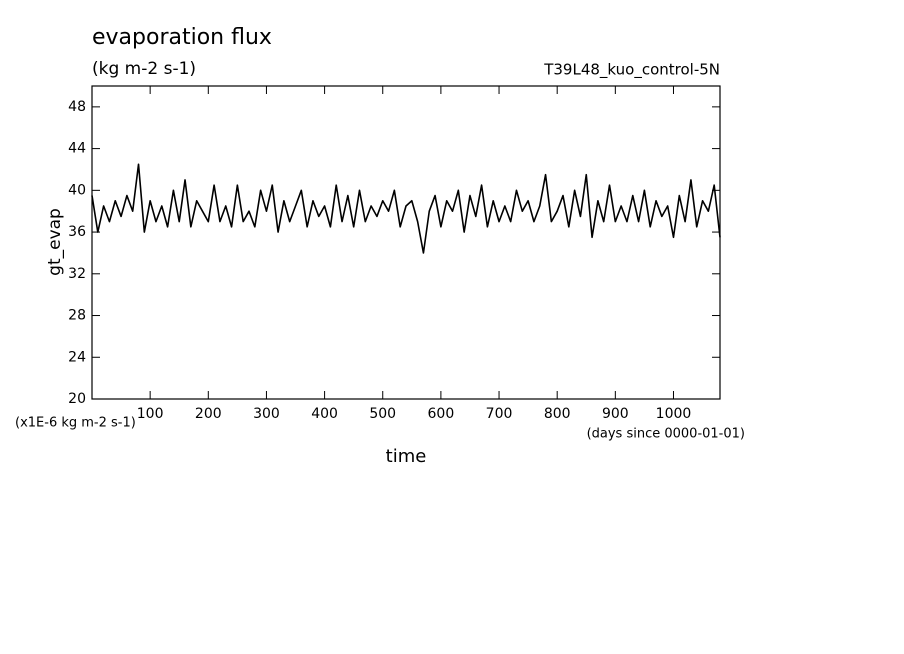  I want to click on chart-title: evaporation flux, so click(182, 37).